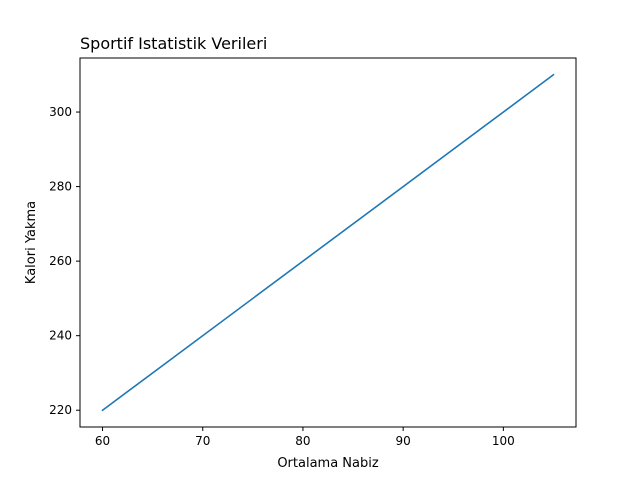 This screenshot has height=480, width=640. I want to click on y-tick-label: 260, so click(60, 261).